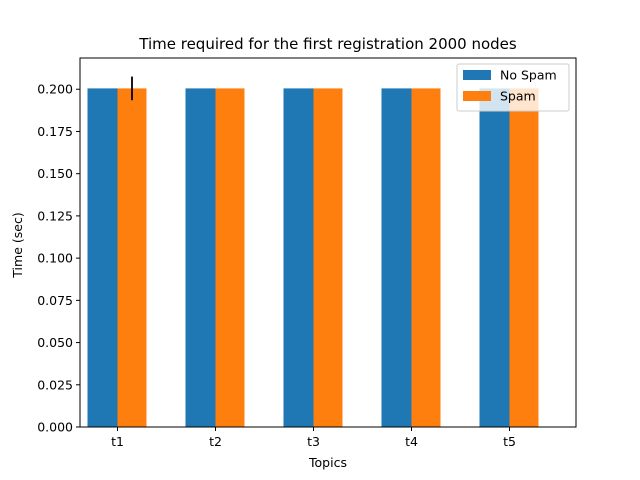  I want to click on y-axis-label: Time (sec), so click(17, 245).